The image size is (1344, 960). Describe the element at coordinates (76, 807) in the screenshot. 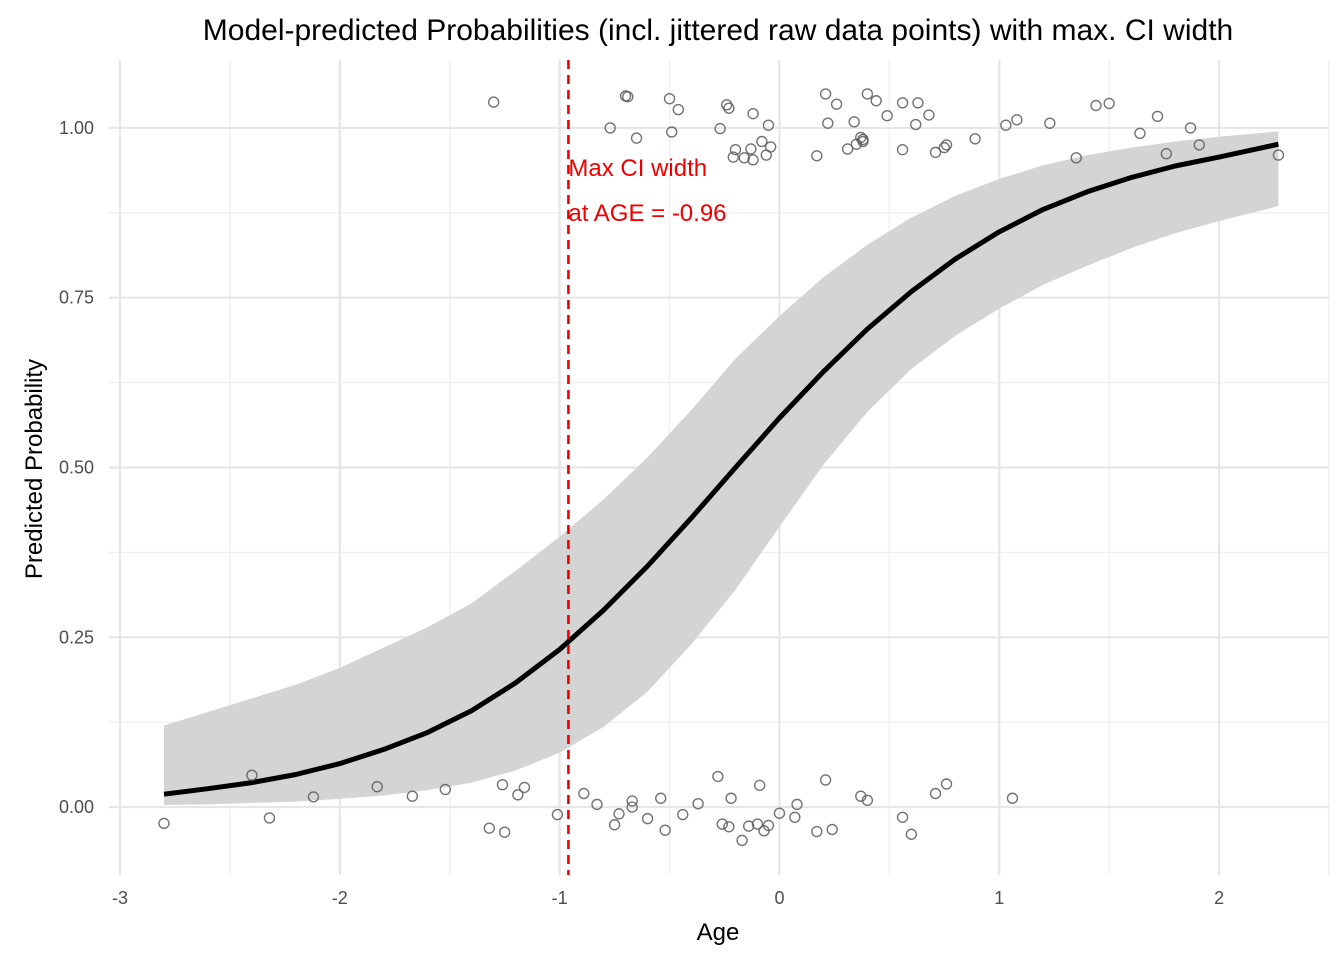

I see `y-tick-label: 0.00` at that location.